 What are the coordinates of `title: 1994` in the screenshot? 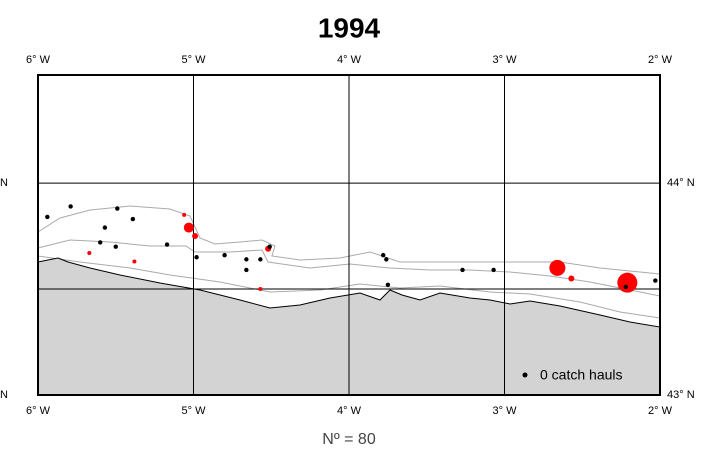 It's located at (349, 27).